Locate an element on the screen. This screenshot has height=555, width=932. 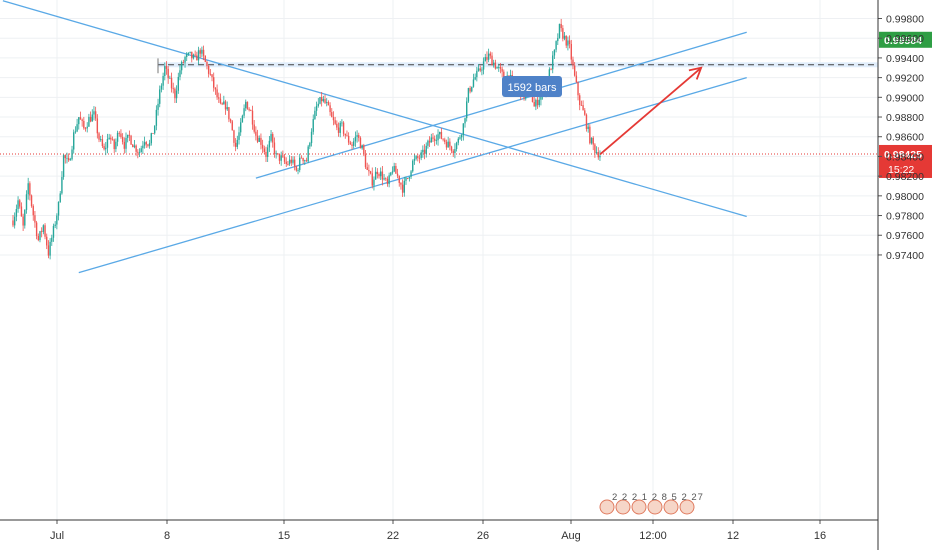
projection-arrow is located at coordinates (650, 111).